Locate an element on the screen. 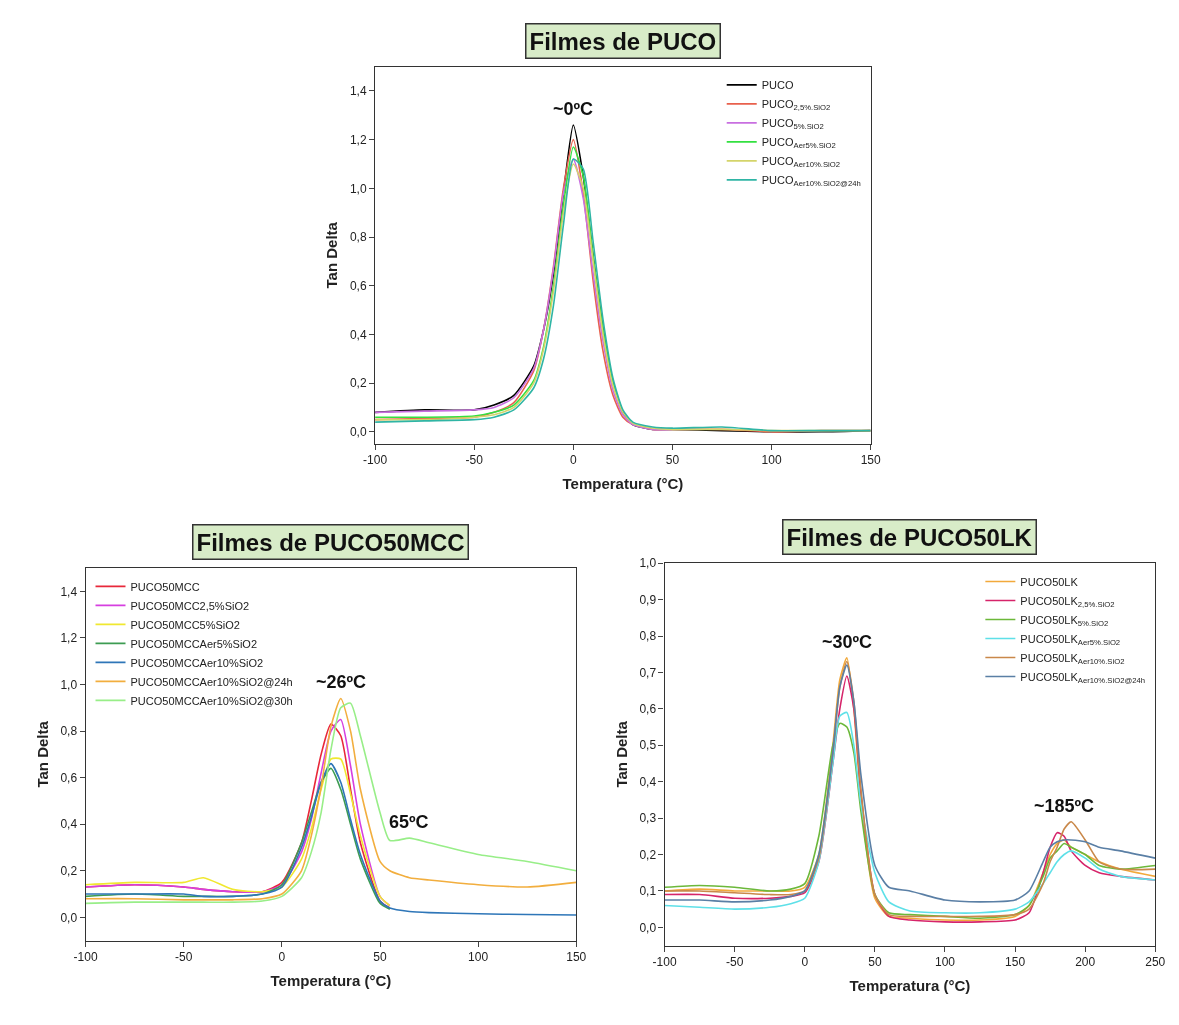 The height and width of the screenshot is (1025, 1179). legend-label: PUCO50LK$_{2,5%.SiO2}$ is located at coordinates (1067, 602).